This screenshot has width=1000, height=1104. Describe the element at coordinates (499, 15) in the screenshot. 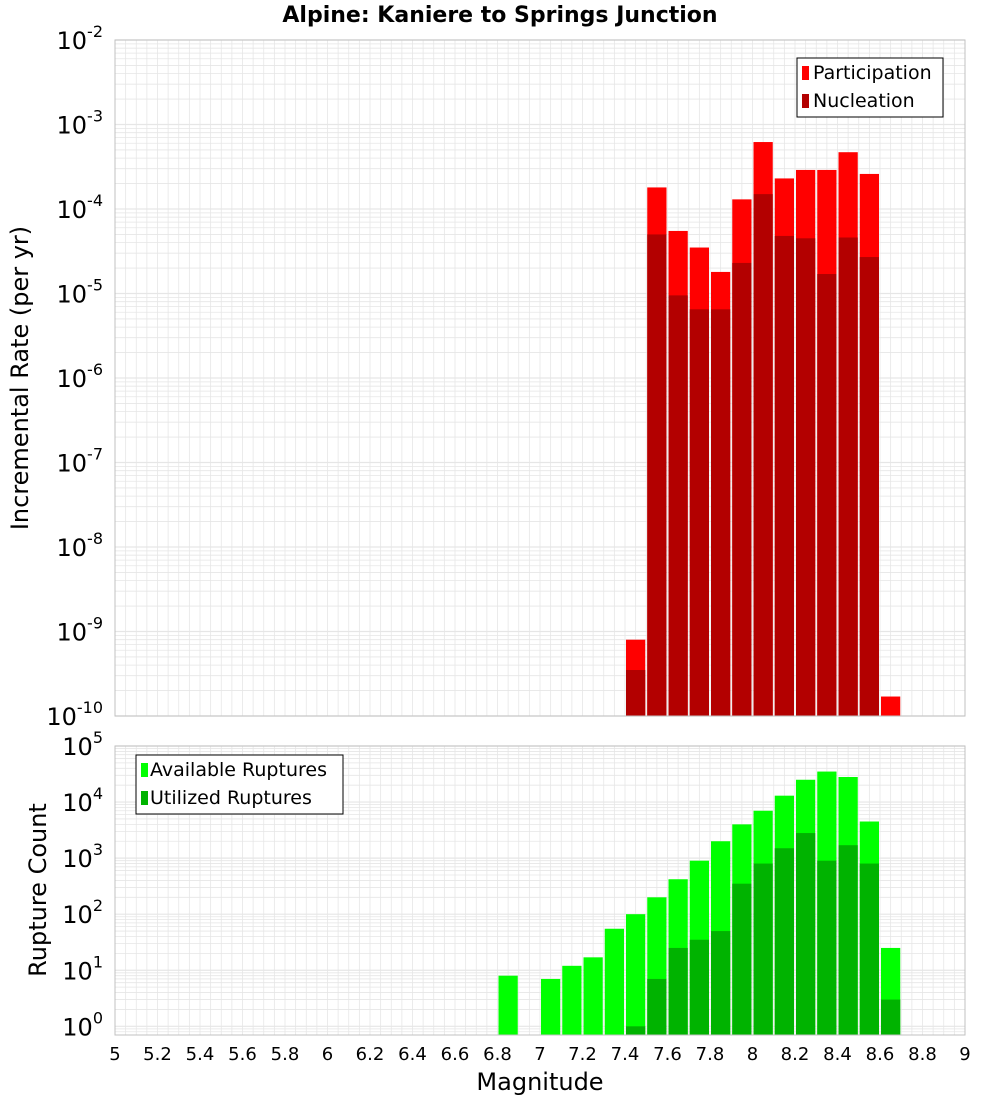

I see `chart-title: Alpine: Kaniere to Springs Junction` at that location.